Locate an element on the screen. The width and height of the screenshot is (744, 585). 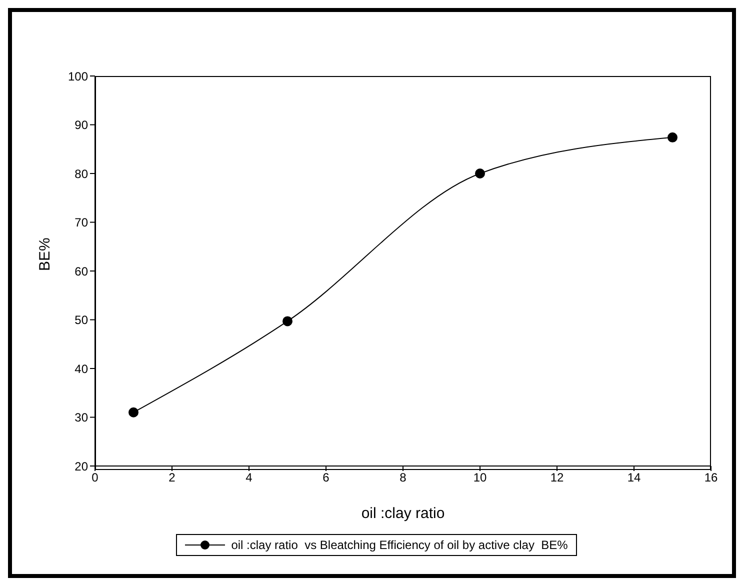
y-tick-label: 60 is located at coordinates (81, 271).